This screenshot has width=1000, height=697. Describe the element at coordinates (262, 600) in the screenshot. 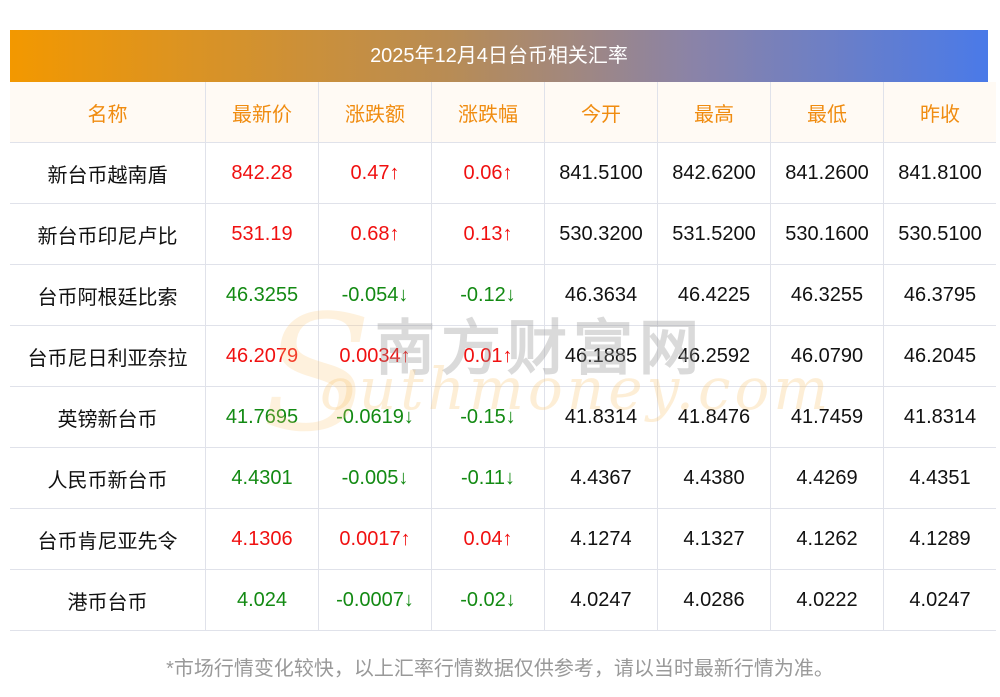

I see `cell-price: 4.024` at that location.